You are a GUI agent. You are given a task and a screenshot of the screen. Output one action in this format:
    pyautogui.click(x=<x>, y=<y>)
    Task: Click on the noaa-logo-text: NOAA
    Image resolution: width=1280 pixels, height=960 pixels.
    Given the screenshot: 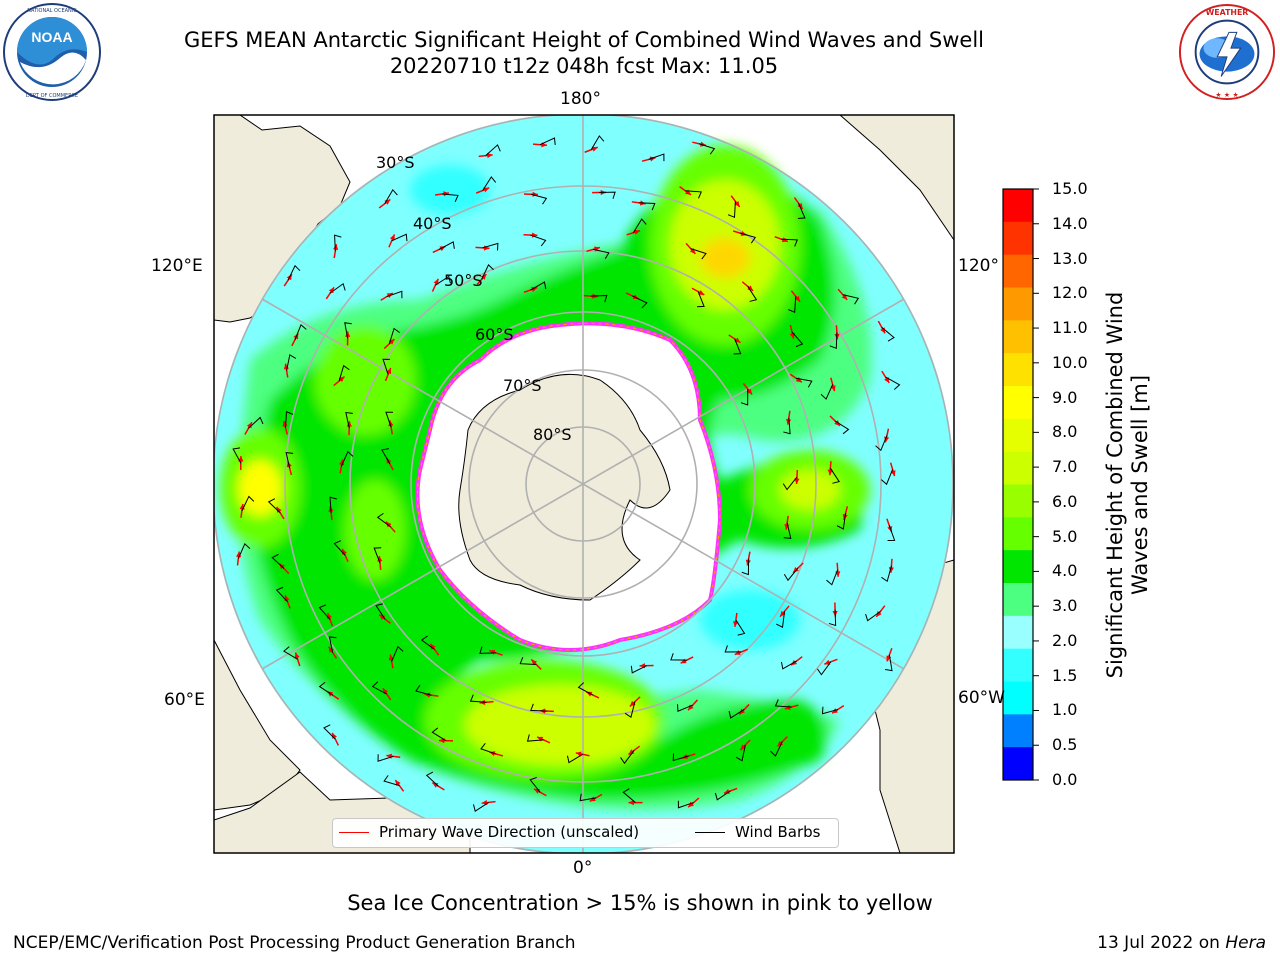 What is the action you would take?
    pyautogui.click(x=51, y=37)
    